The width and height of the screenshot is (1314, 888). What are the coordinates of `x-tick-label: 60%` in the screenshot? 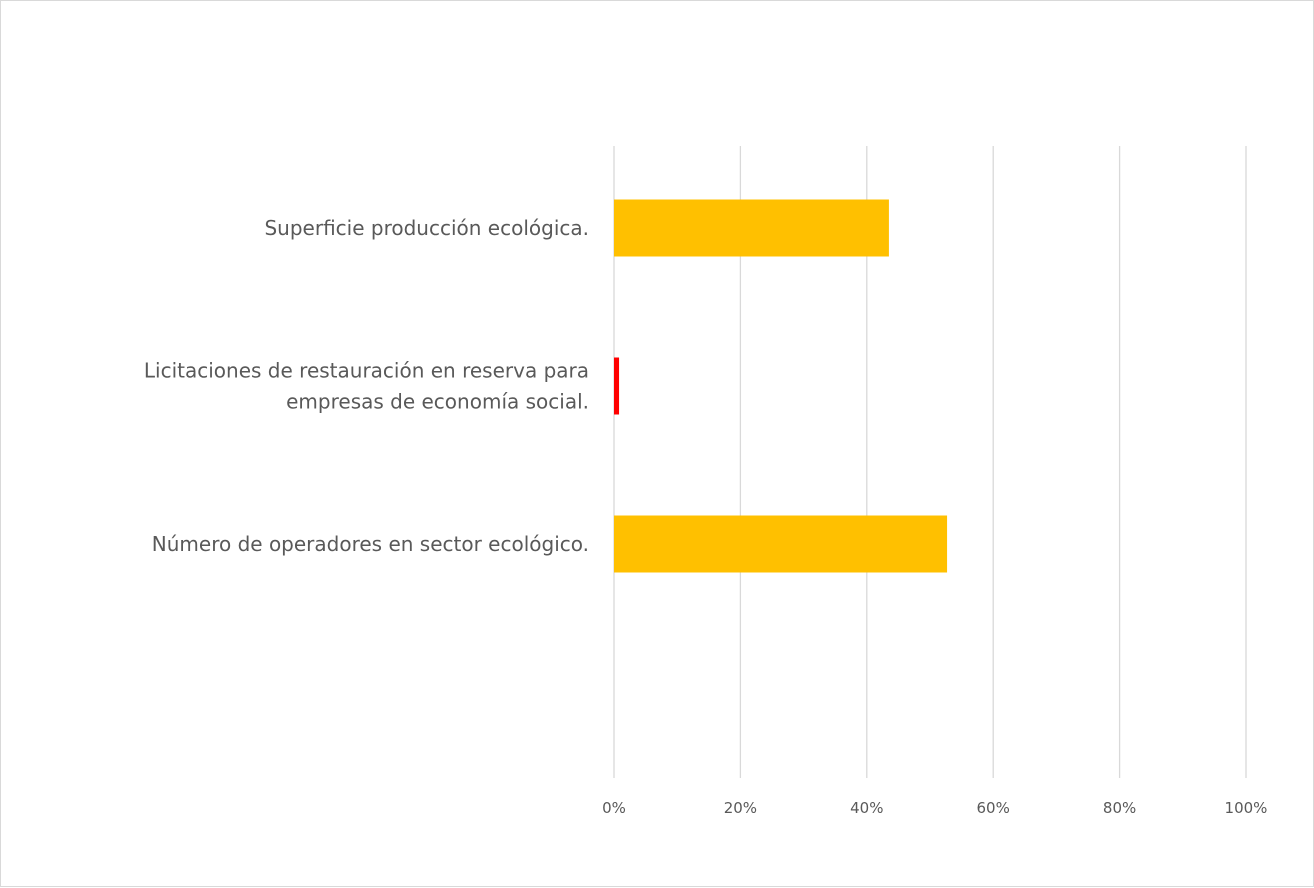 It's located at (993, 808).